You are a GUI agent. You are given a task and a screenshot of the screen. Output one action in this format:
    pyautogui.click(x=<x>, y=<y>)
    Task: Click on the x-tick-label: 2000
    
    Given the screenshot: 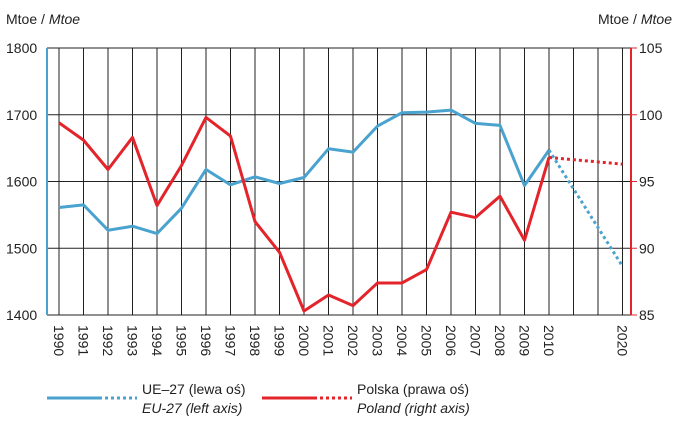 What is the action you would take?
    pyautogui.click(x=304, y=340)
    